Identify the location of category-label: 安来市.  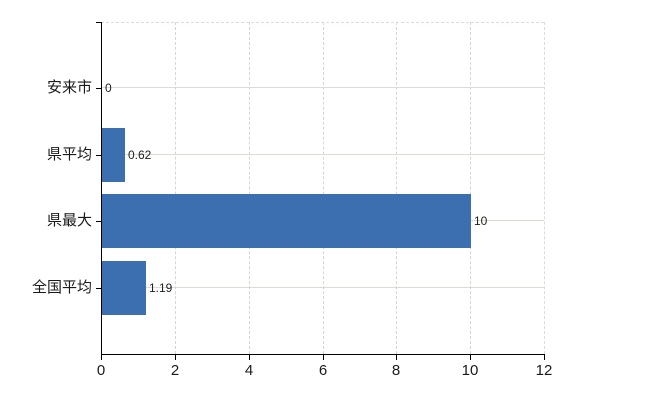
(69, 87).